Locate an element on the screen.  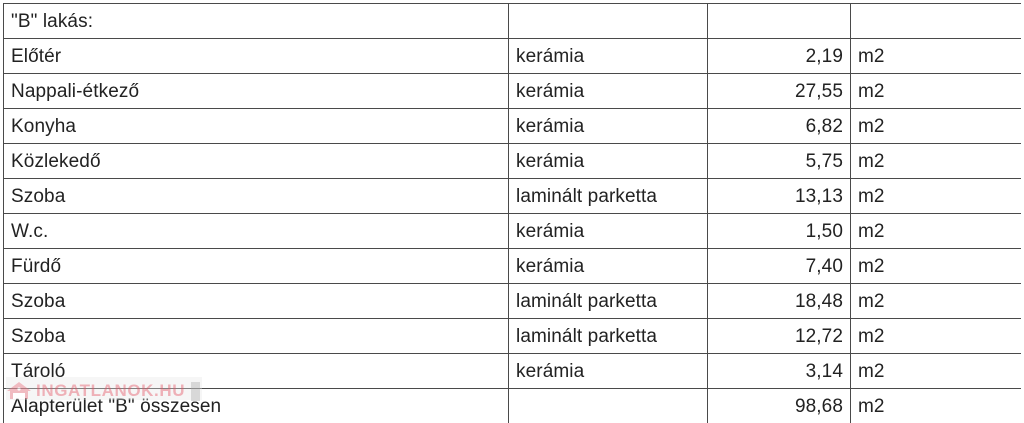
table-row: Szoba laminált parketta 13,13 m2 is located at coordinates (512, 196).